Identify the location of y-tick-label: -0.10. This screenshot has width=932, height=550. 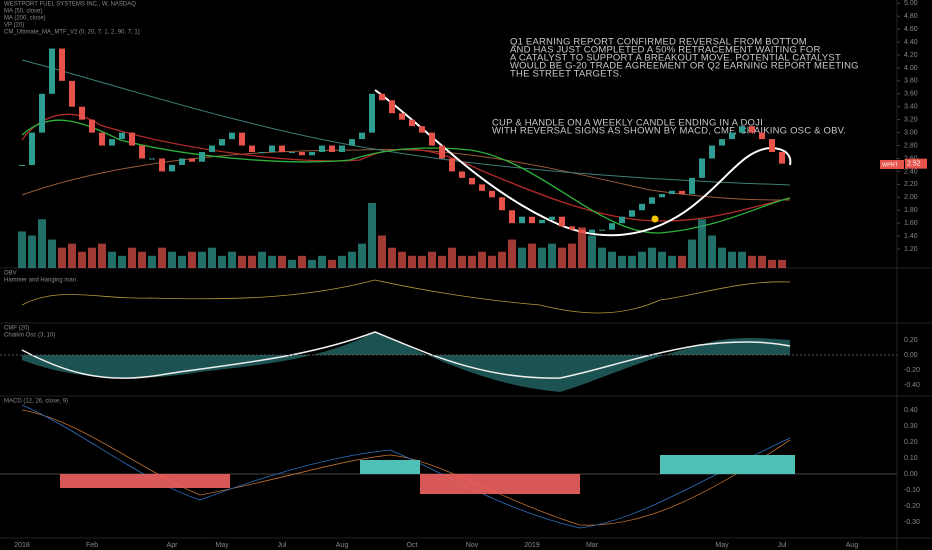
(912, 490).